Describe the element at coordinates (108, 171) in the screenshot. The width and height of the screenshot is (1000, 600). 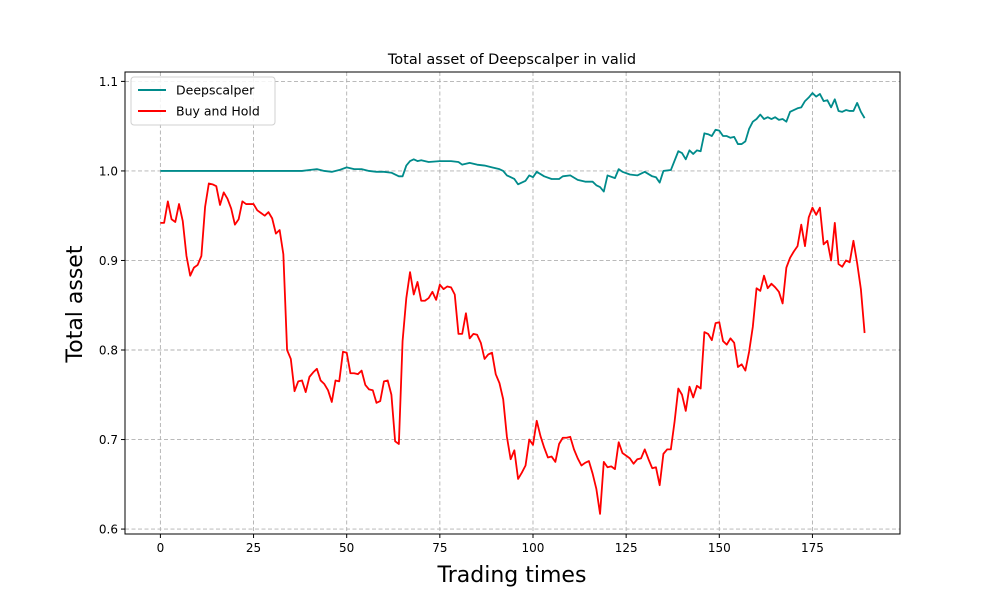
I see `y-tick-label: 1.0` at that location.